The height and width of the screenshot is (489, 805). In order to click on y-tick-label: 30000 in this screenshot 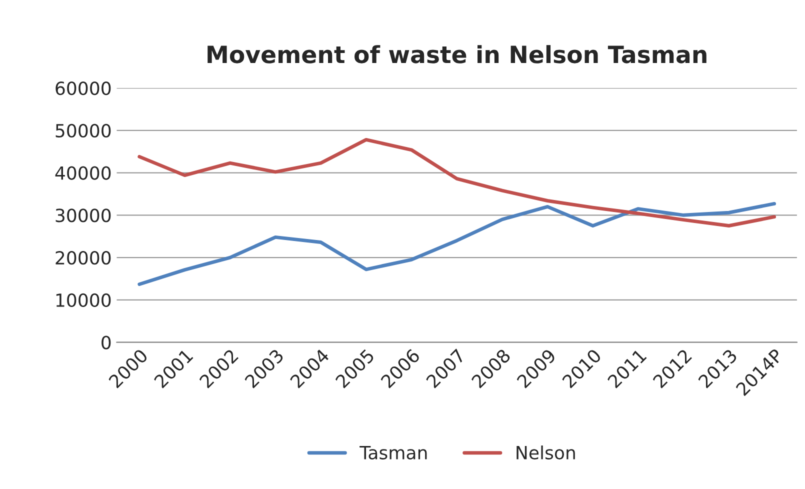, I will do `click(83, 215)`.